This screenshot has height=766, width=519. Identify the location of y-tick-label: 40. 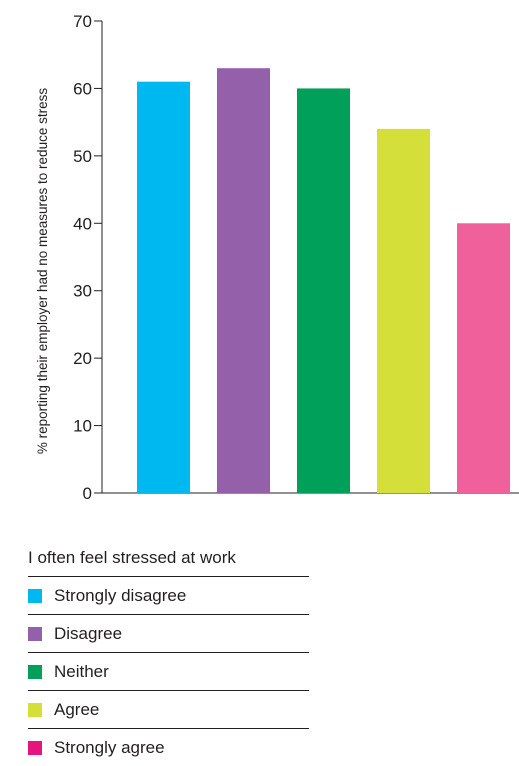
(82, 223).